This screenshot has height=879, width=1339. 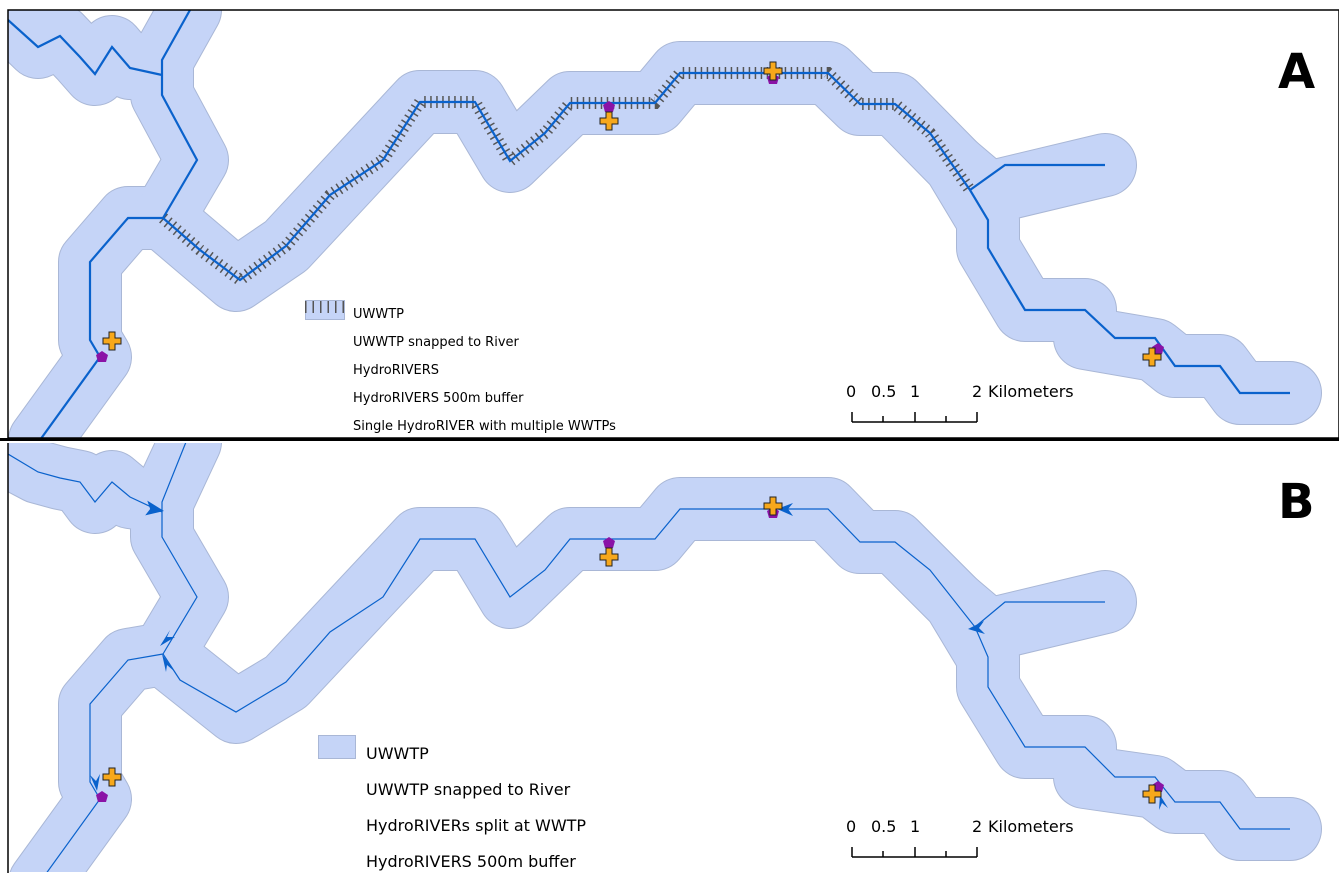 What do you see at coordinates (960, 837) in the screenshot?
I see `scale-bar-b: 0 0.5 1 2 Kilometers` at bounding box center [960, 837].